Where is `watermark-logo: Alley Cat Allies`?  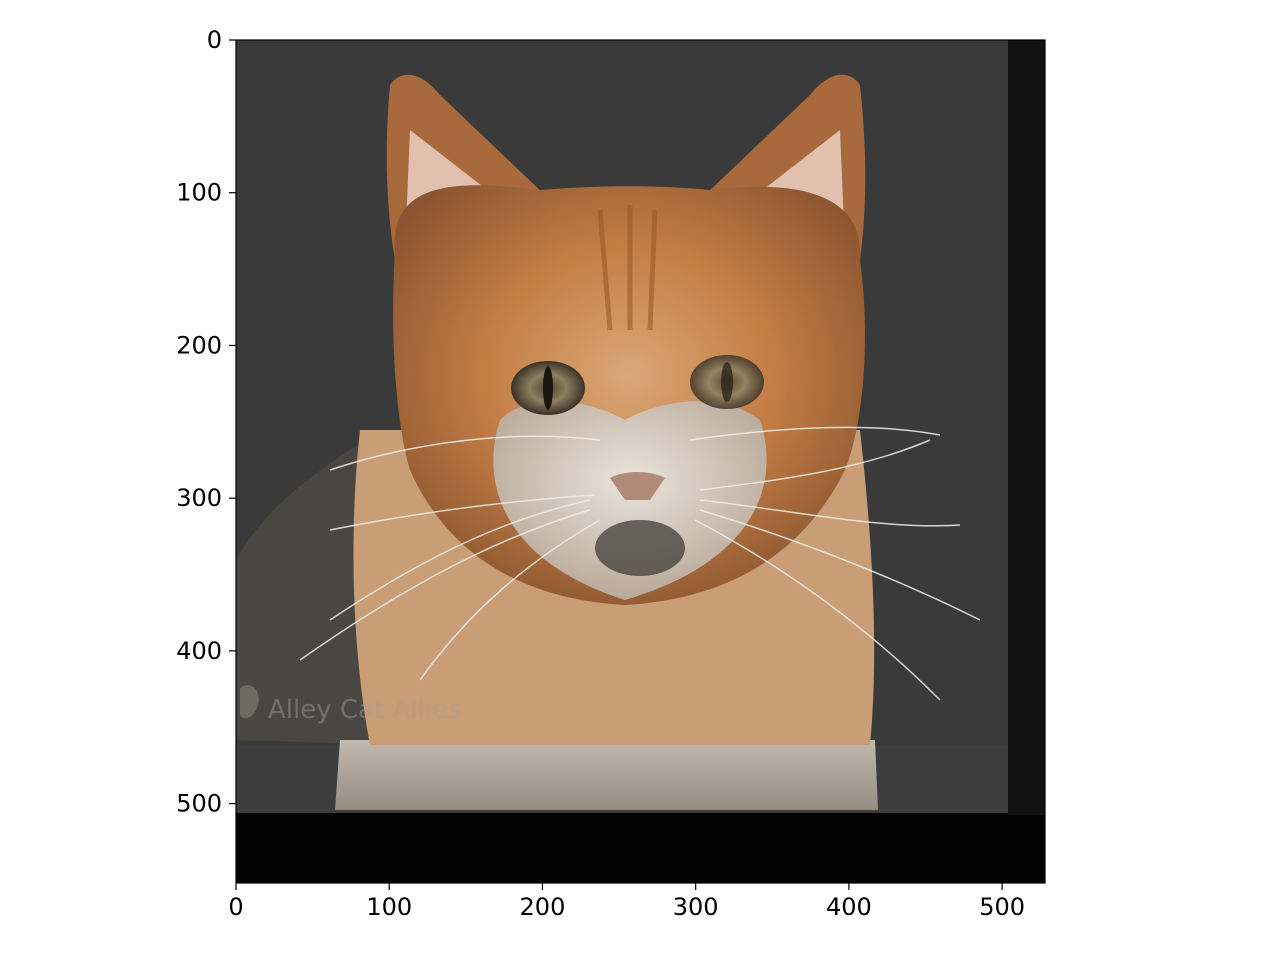
watermark-logo: Alley Cat Allies is located at coordinates (350, 705).